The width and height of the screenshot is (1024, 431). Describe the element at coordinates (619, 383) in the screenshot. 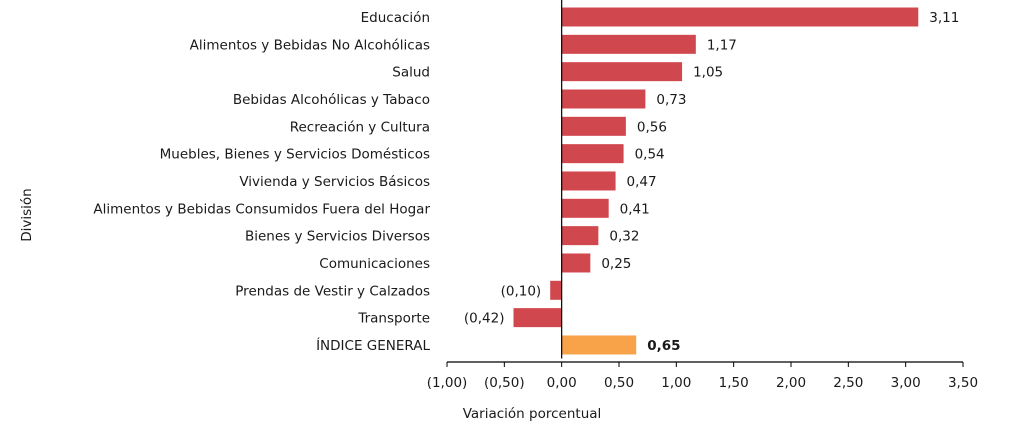

I see `x-tick-label: 0,50` at that location.